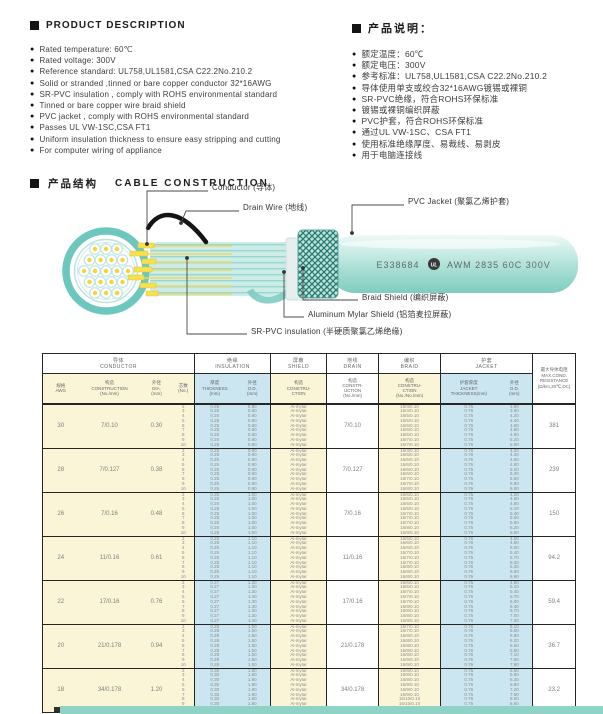 This screenshot has height=714, width=603. Describe the element at coordinates (184, 660) in the screenshot. I see `cell-core-count: 9` at that location.